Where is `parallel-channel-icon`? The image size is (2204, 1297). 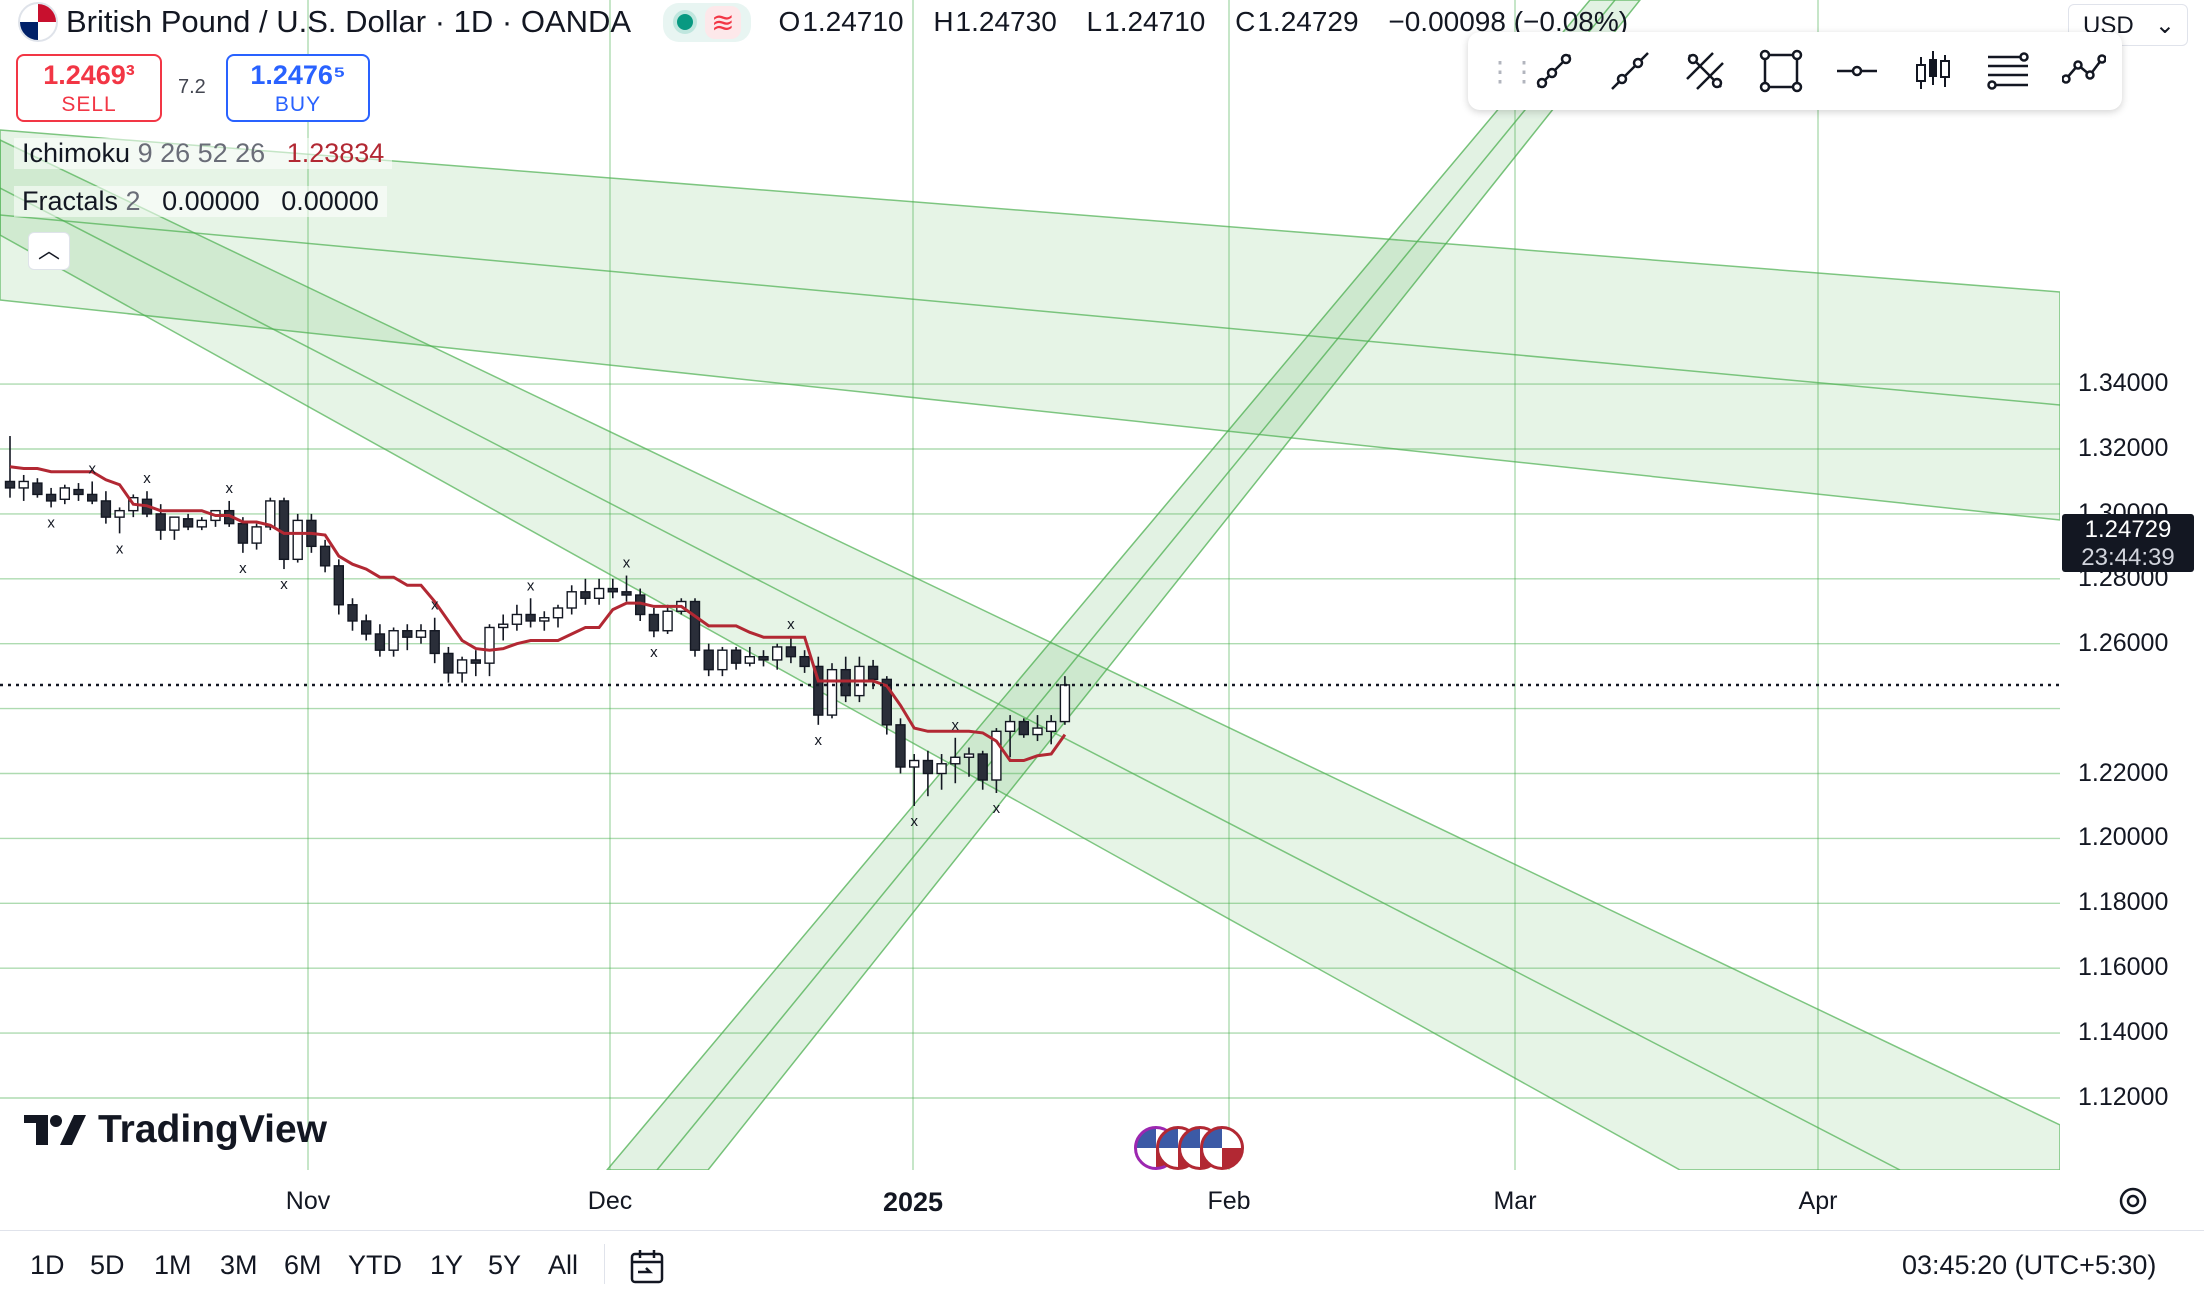
parallel-channel-icon is located at coordinates (1705, 71).